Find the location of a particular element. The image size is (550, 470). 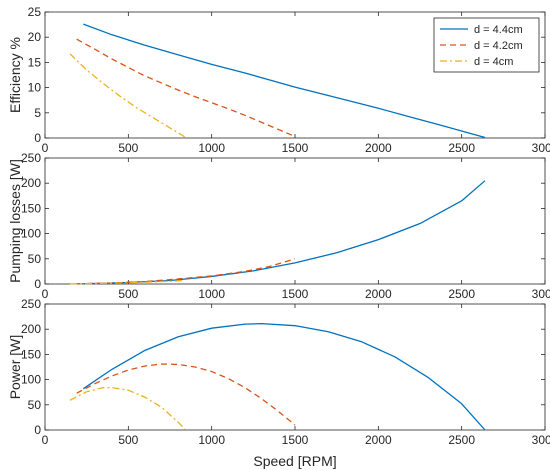

x-axis-label: Speed [RPM] is located at coordinates (294, 461).